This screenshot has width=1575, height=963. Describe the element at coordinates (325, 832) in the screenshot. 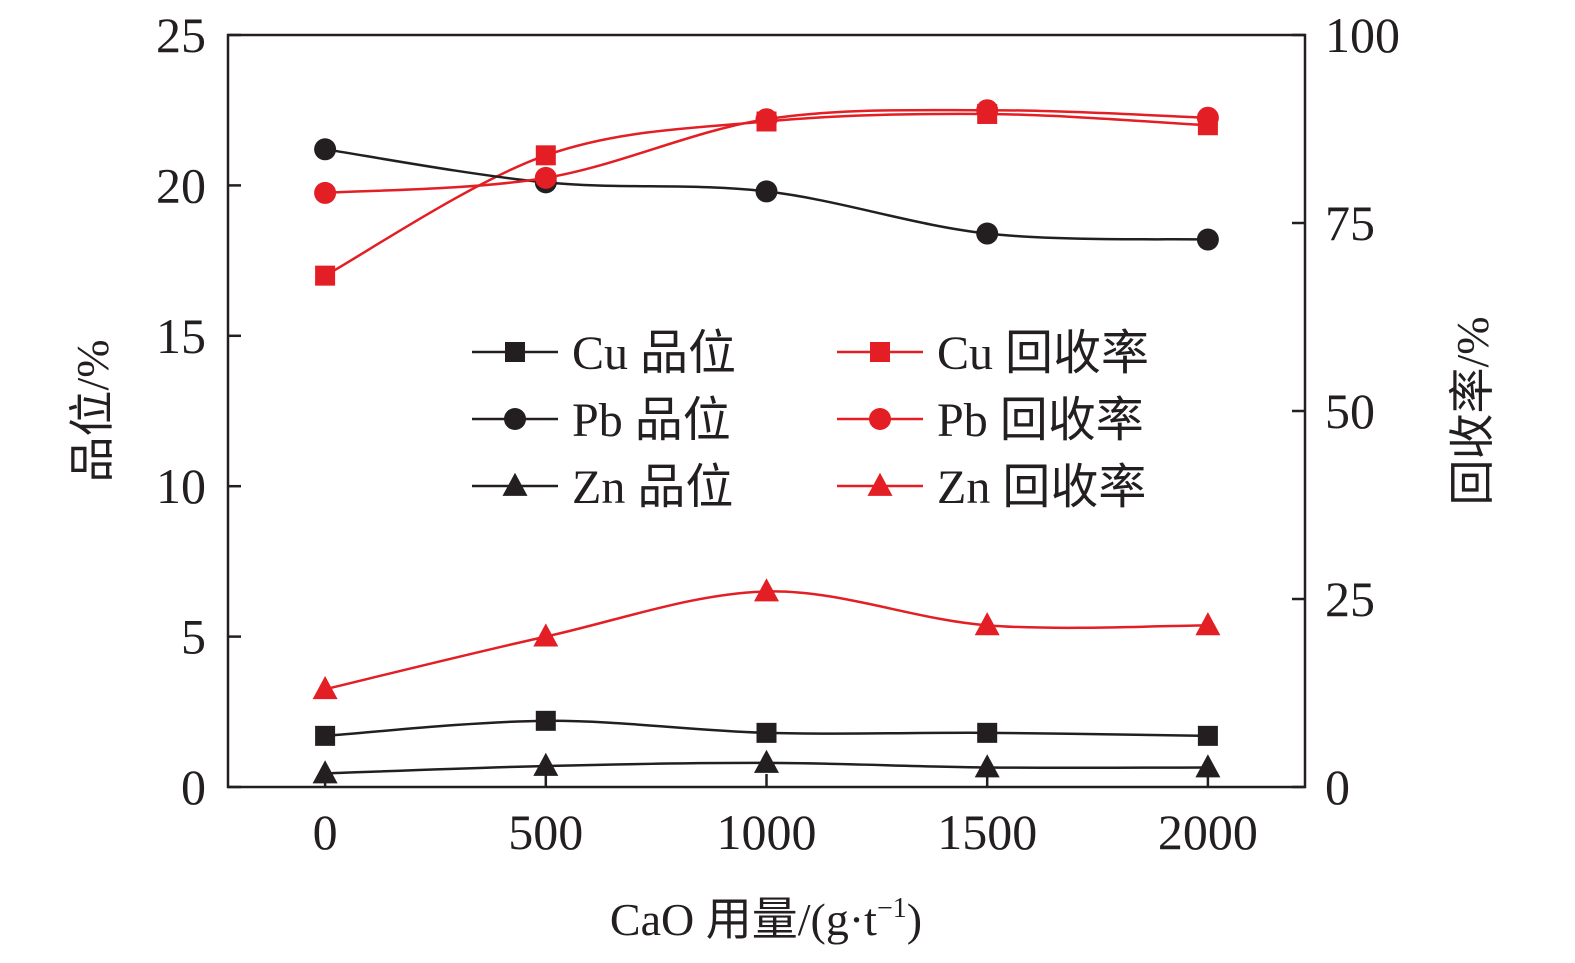

I see `x-tick-label: 0` at that location.